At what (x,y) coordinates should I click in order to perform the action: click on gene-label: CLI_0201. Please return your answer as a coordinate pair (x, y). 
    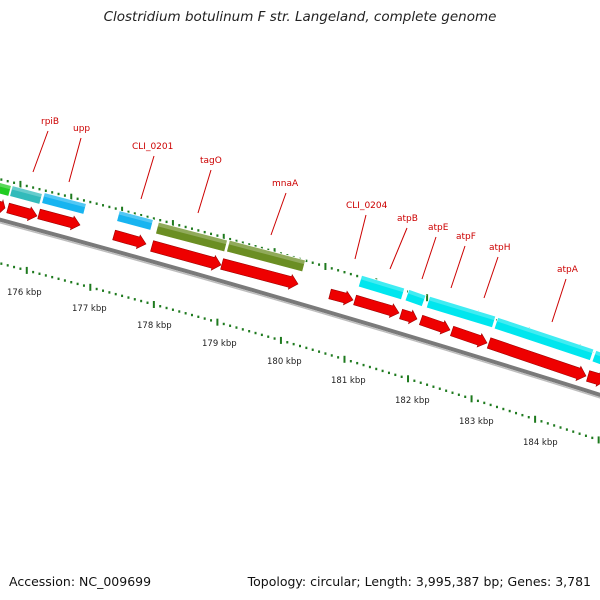
    Looking at the image, I should click on (152, 147).